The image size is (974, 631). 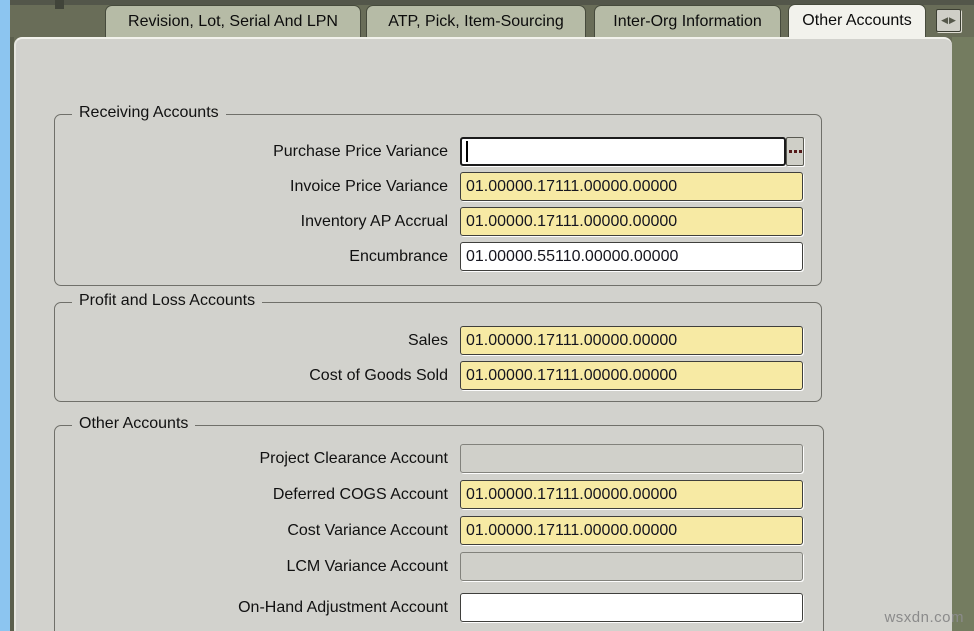 I want to click on encumbrance-input, so click(x=631, y=256).